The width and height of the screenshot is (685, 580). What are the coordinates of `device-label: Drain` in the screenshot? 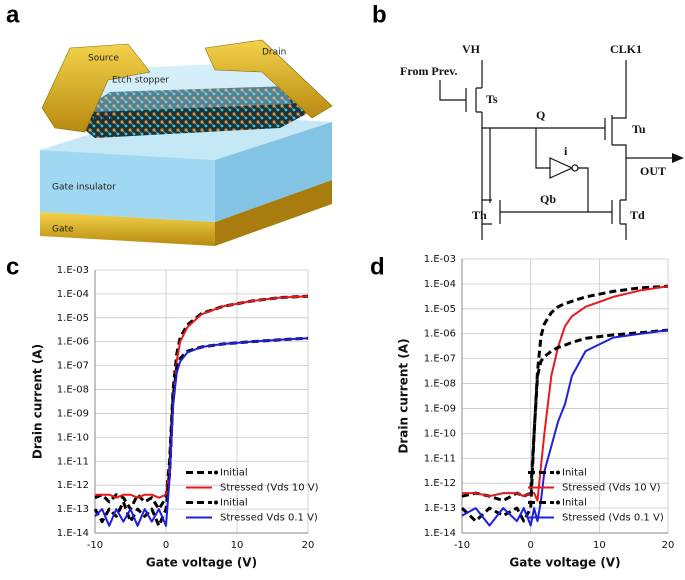 It's located at (274, 53).